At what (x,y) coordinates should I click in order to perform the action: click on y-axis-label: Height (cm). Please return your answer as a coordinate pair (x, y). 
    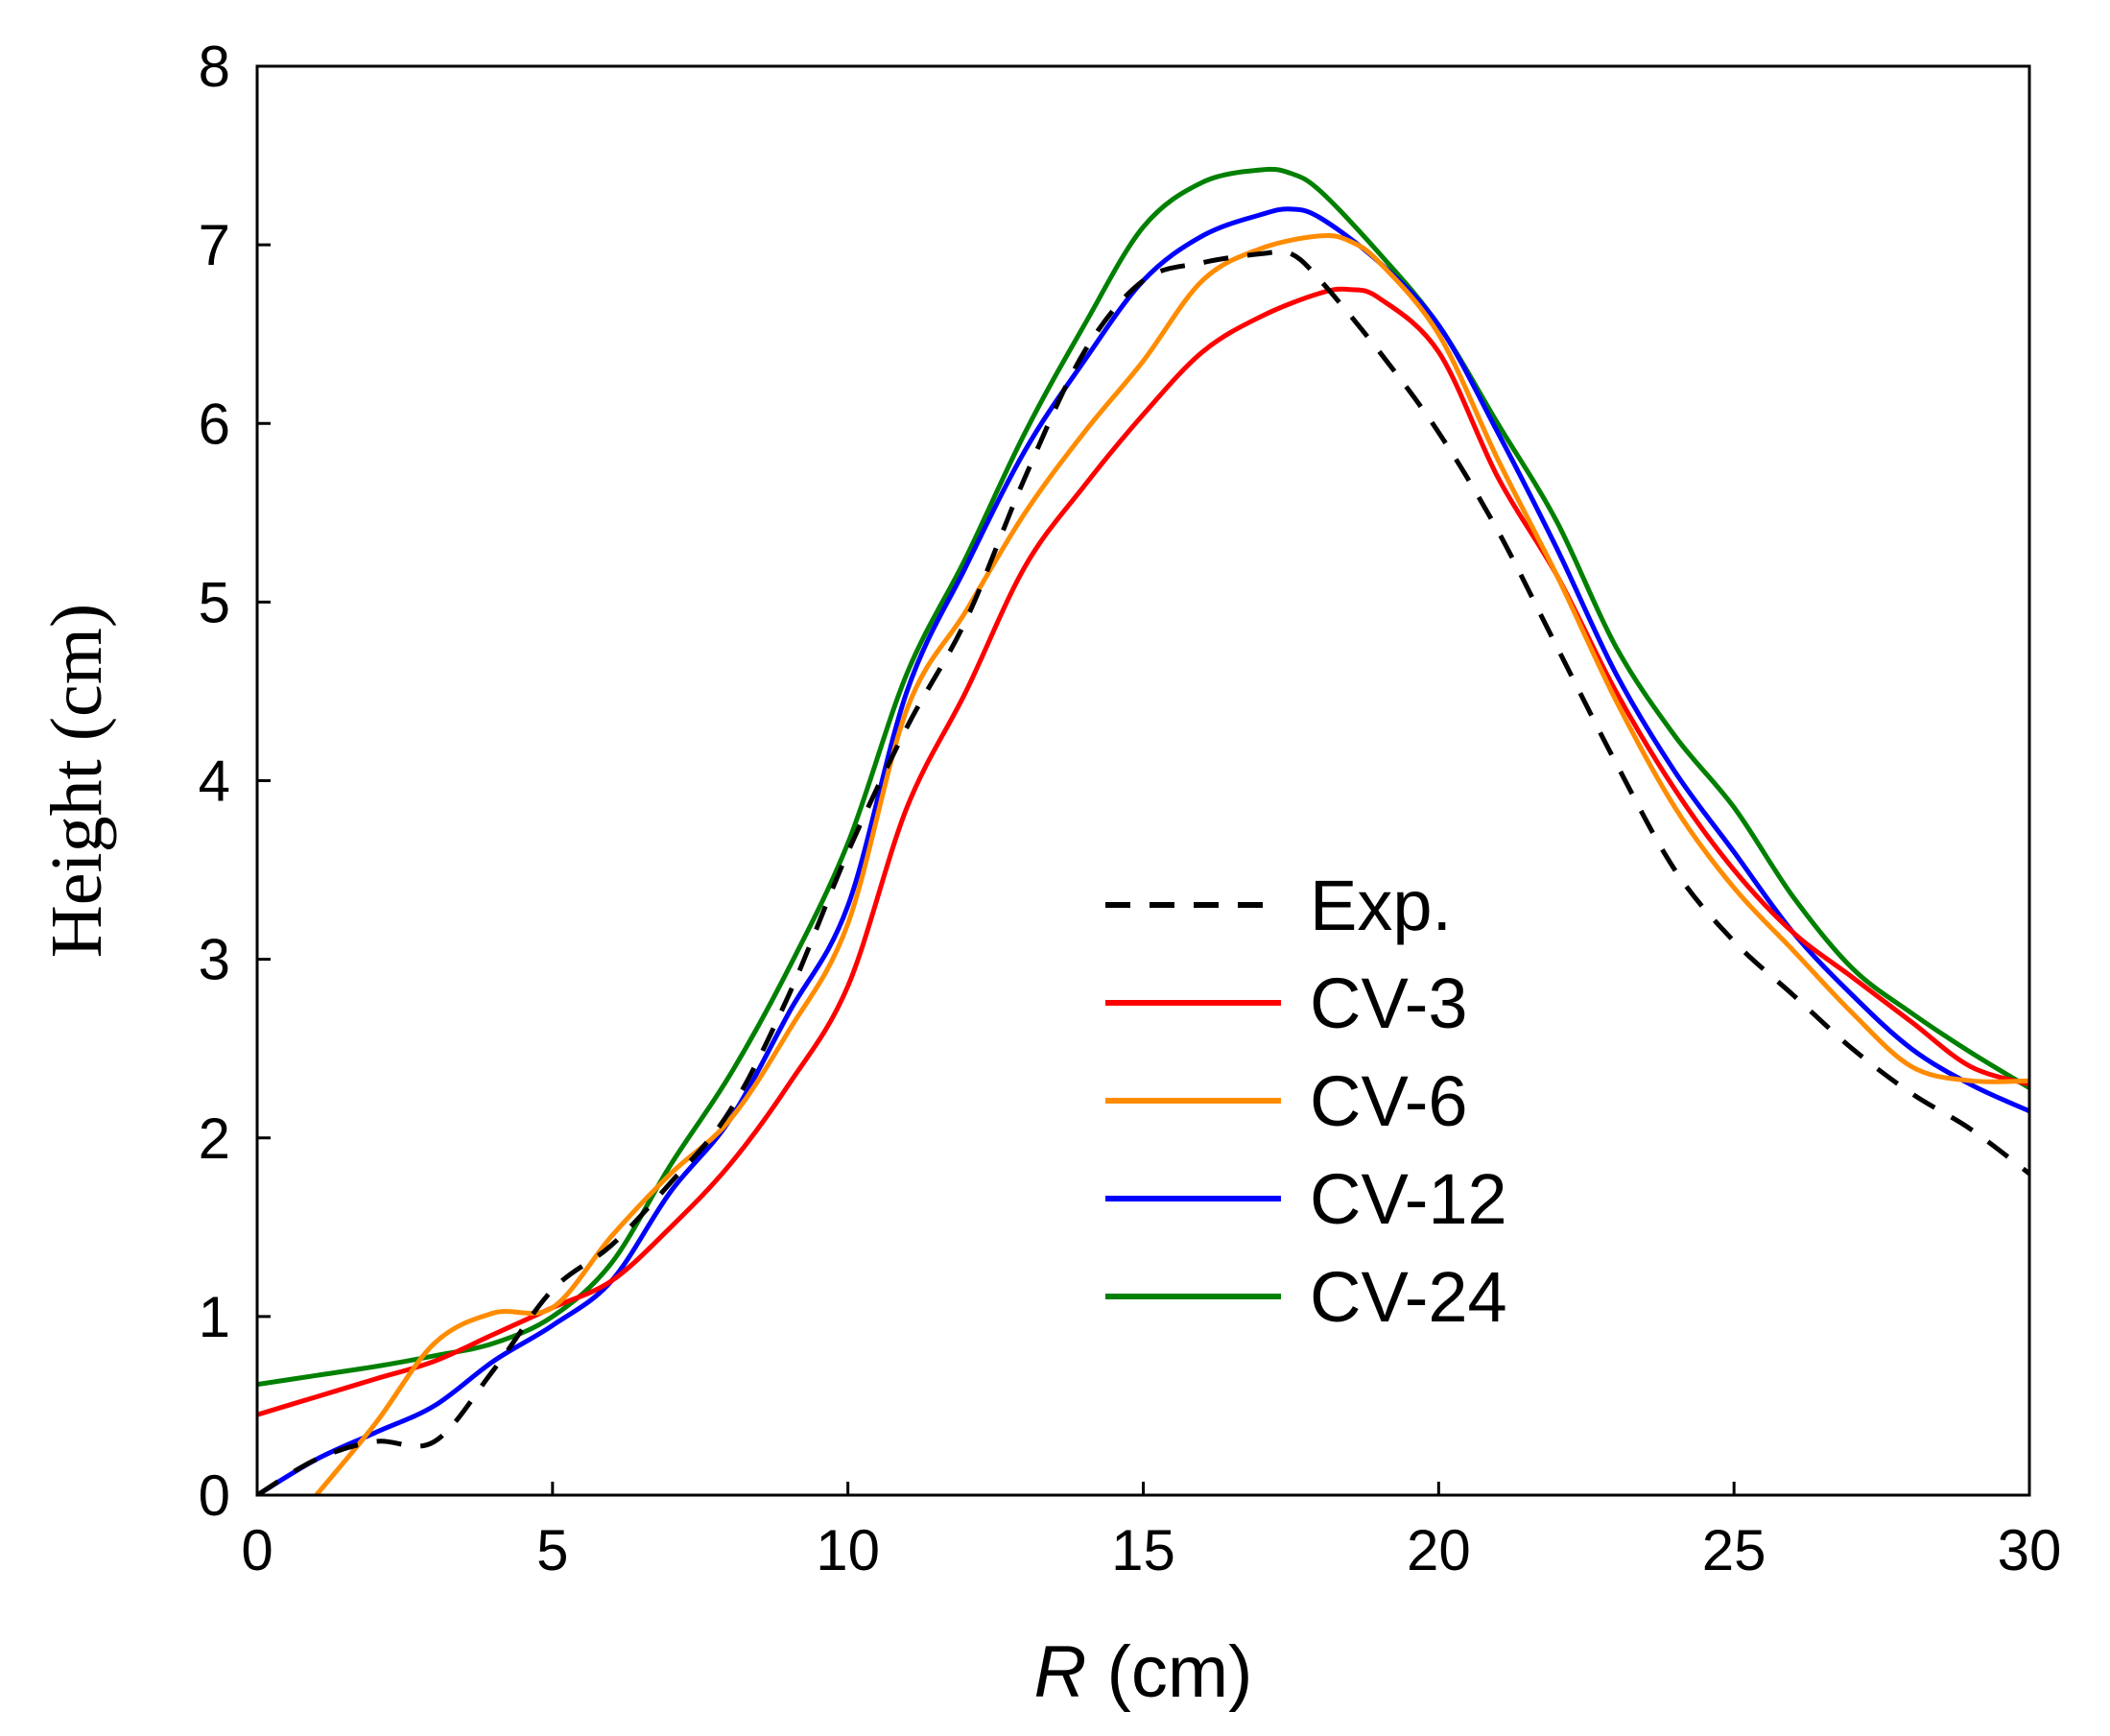
    Looking at the image, I should click on (76, 781).